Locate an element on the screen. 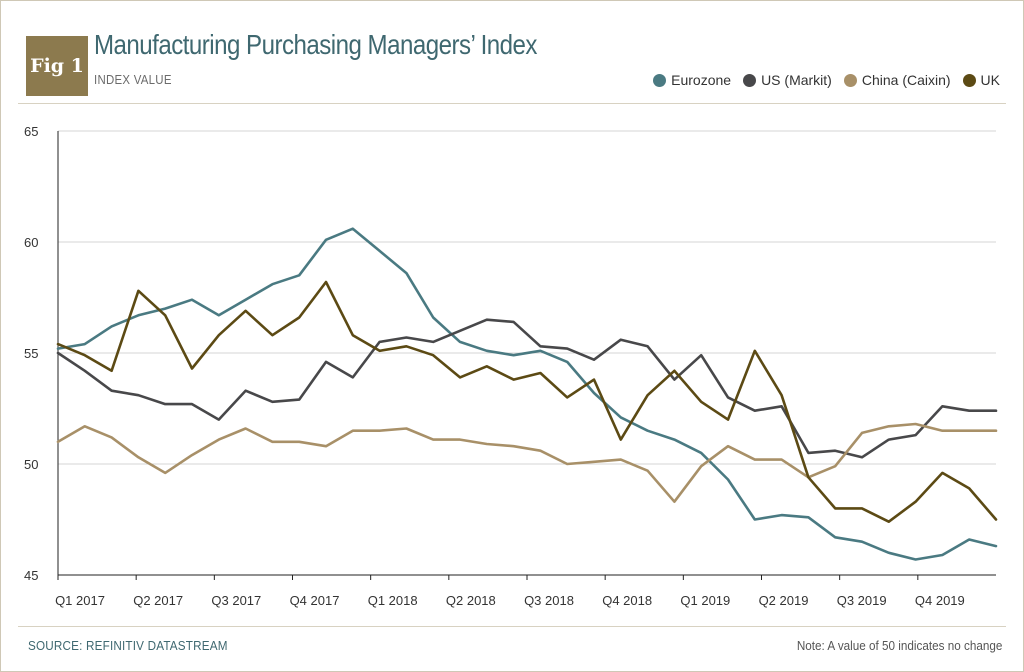 Image resolution: width=1024 pixels, height=672 pixels. legend-label-china: China (Caixin) is located at coordinates (906, 80).